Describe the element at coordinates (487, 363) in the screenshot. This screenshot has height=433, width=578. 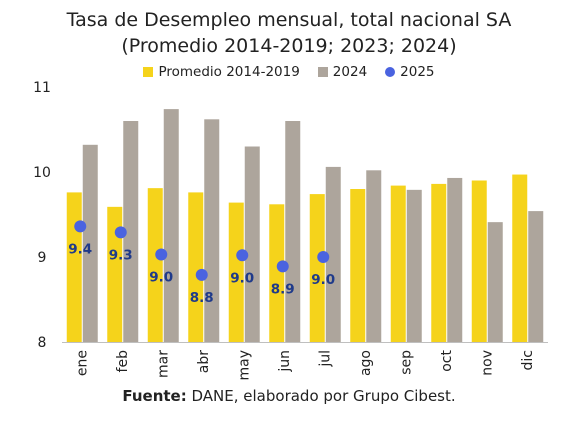
I see `x-tick-label: nov` at that location.